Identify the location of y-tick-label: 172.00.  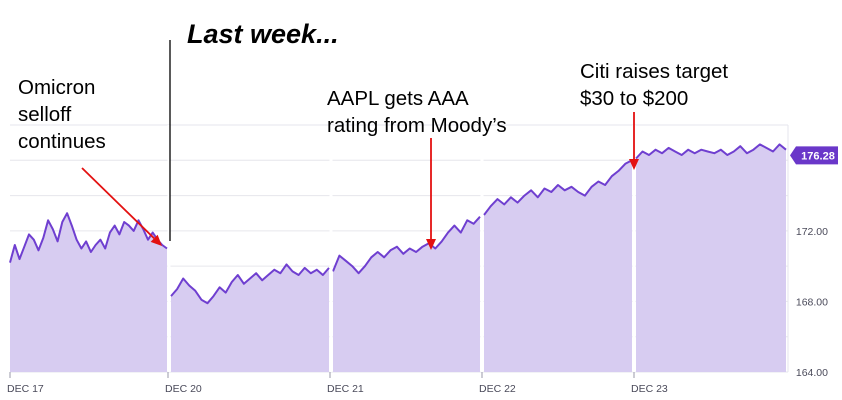
(812, 232).